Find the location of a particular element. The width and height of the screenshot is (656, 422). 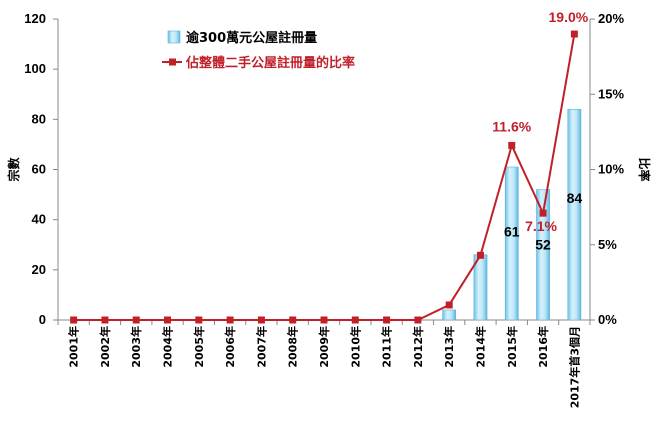

y2-tick-label: 15% is located at coordinates (611, 93).